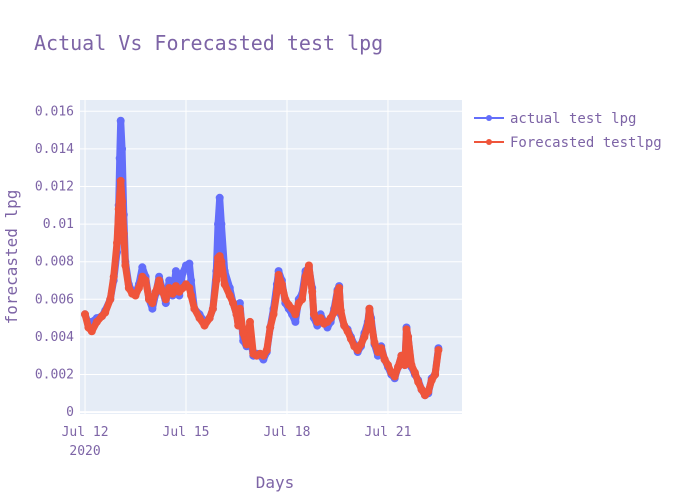 This screenshot has height=500, width=700. Describe the element at coordinates (287, 432) in the screenshot. I see `x-tick-label: Jul 18` at that location.